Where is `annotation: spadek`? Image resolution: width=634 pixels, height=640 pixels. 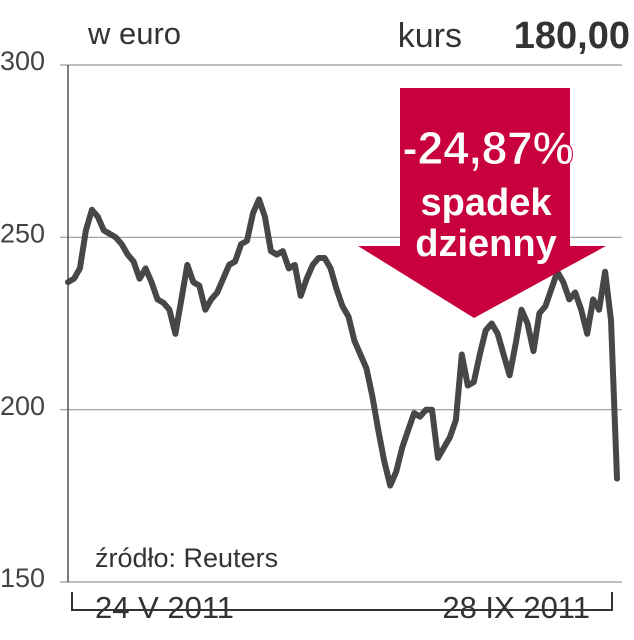 annotation: spadek is located at coordinates (487, 203).